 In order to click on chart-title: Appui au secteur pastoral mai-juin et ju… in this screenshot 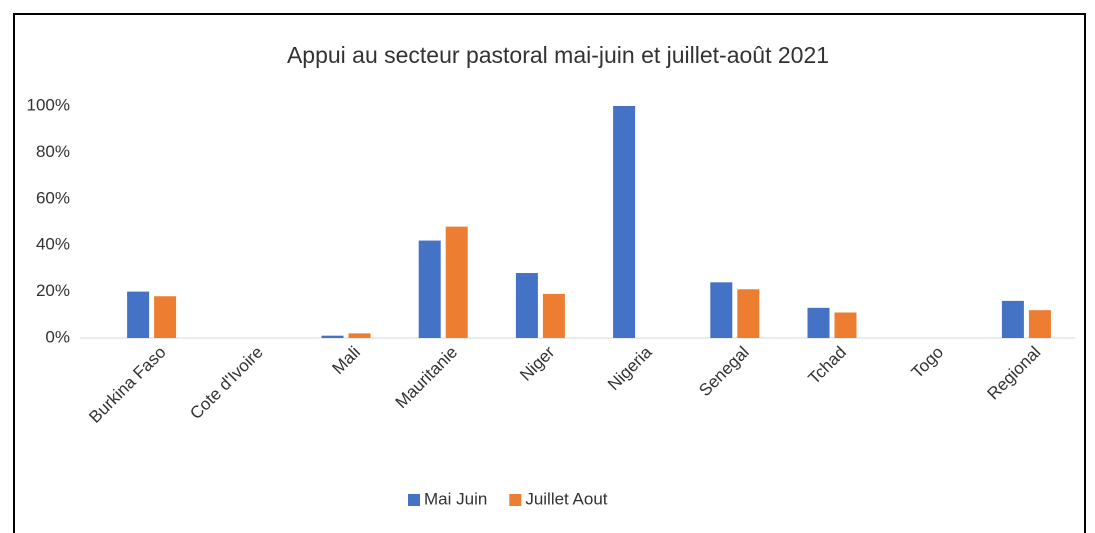, I will do `click(558, 55)`.